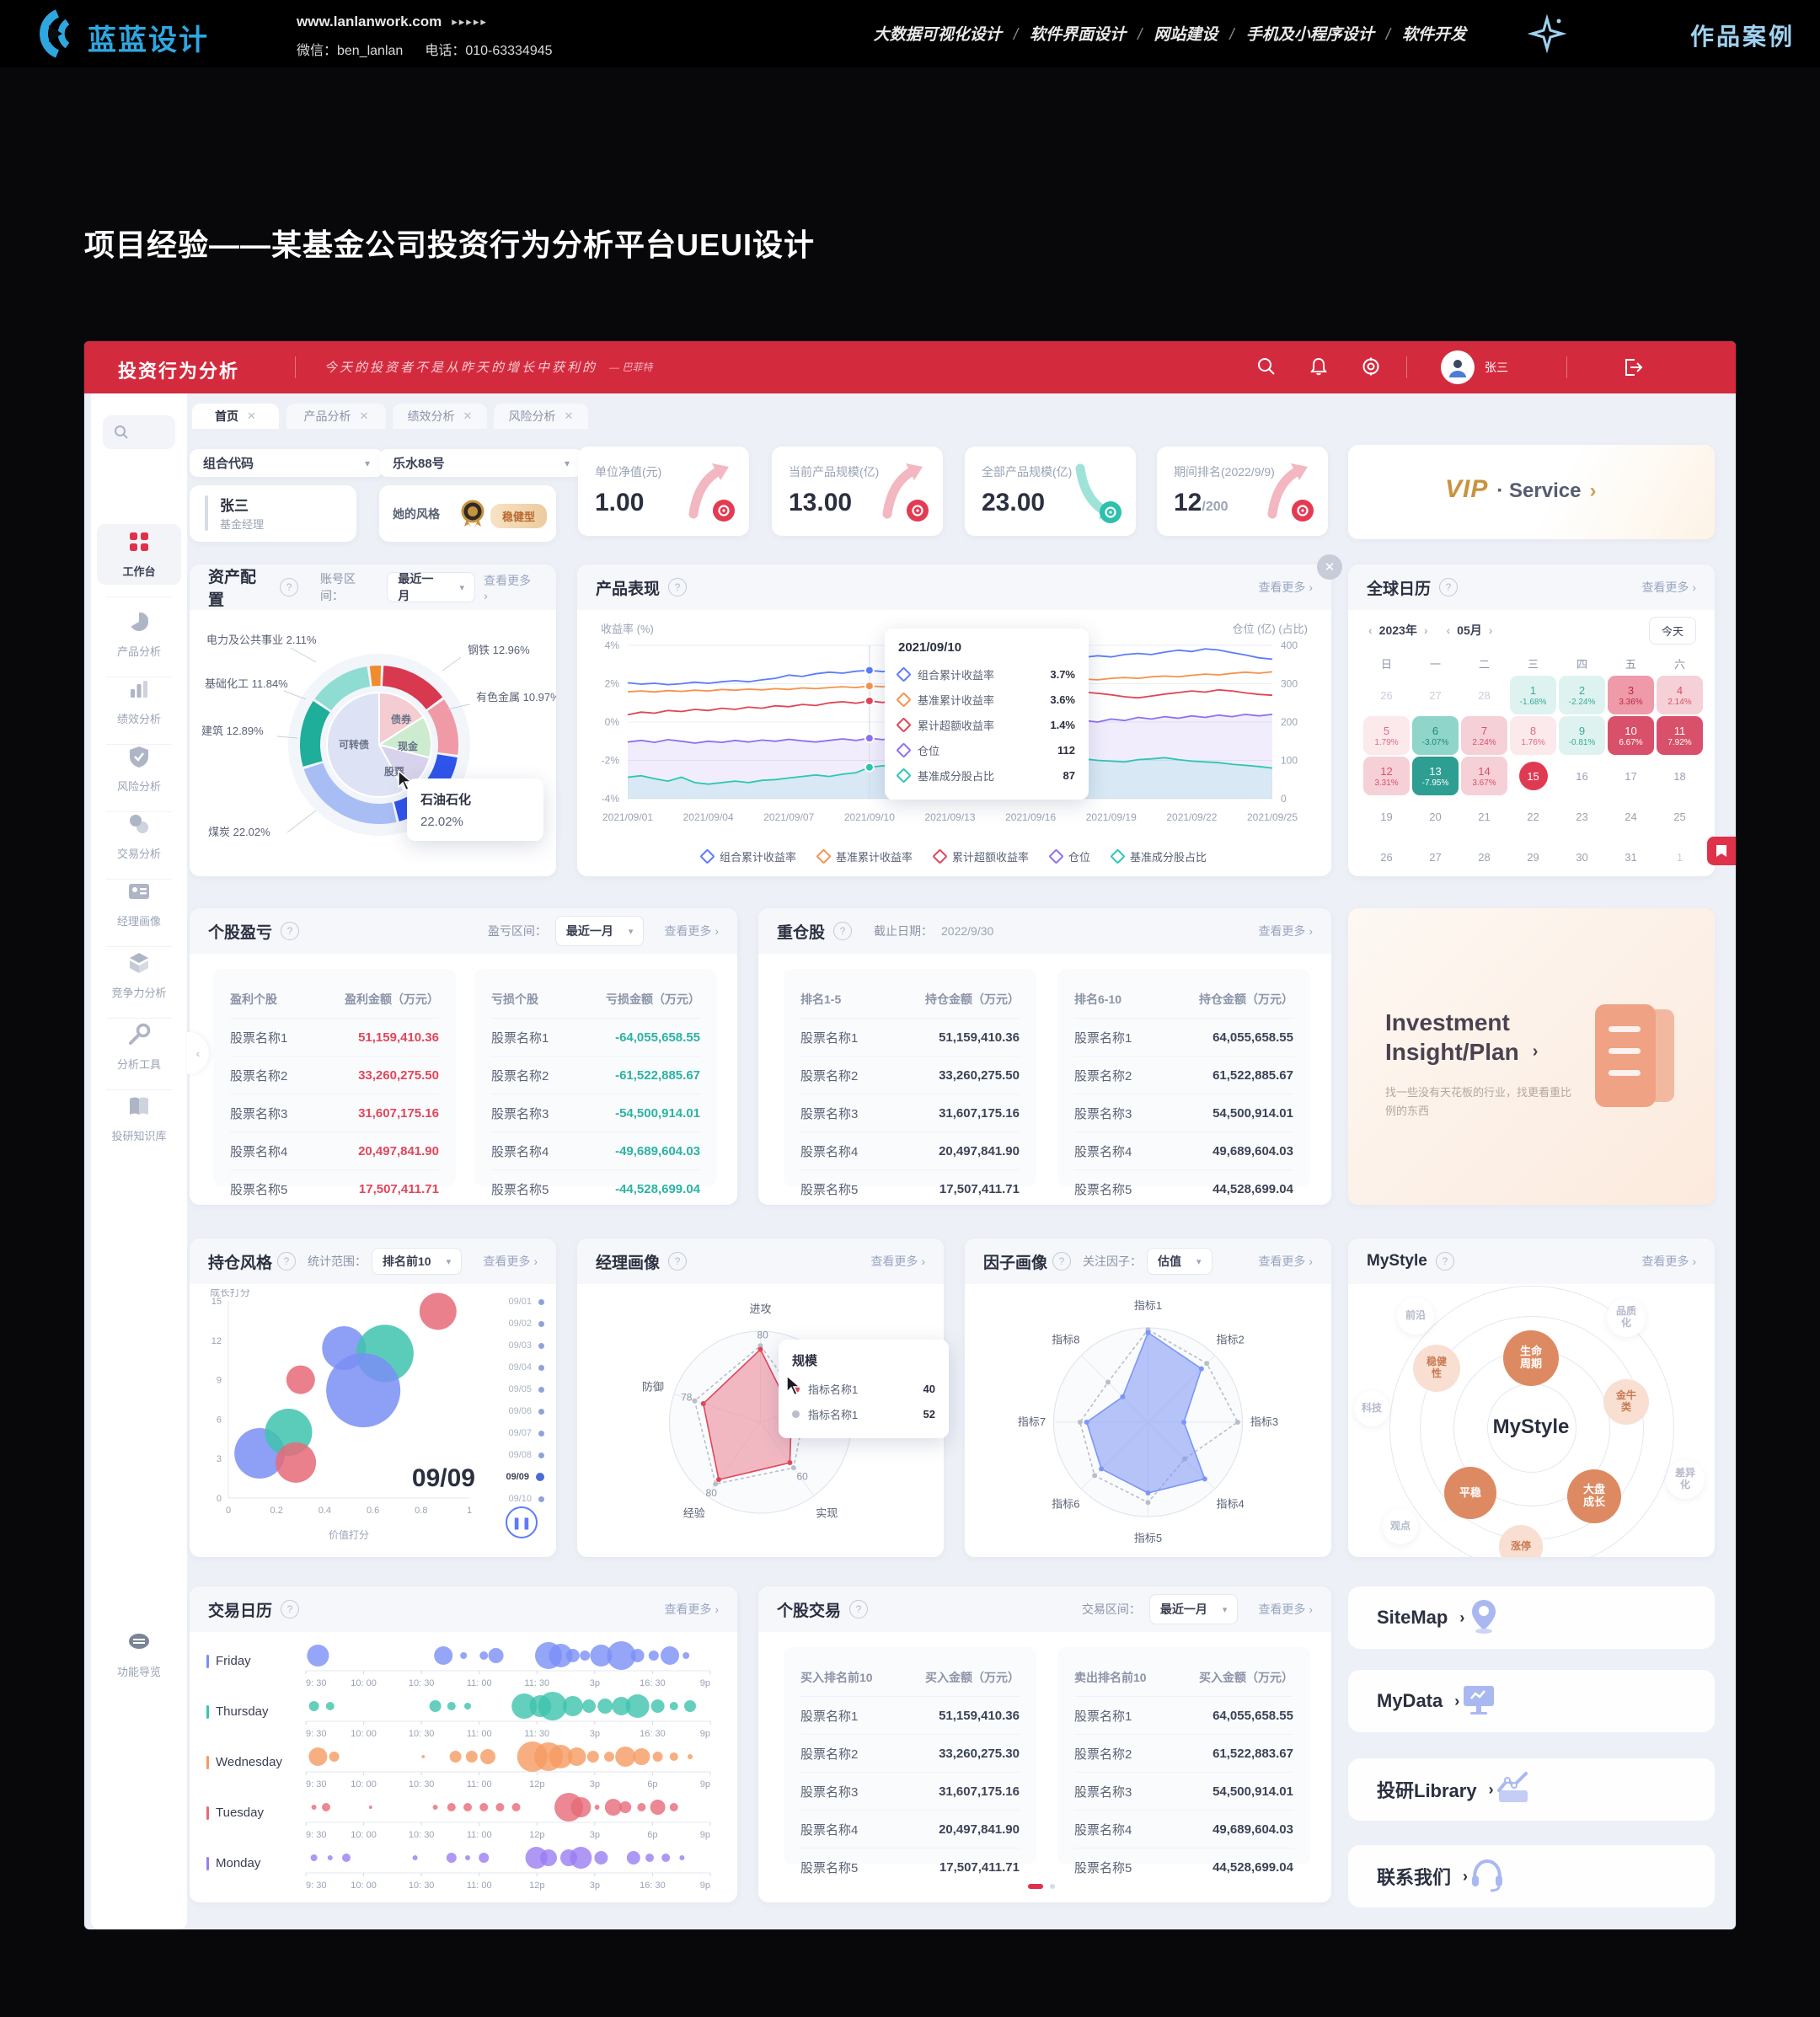 Image resolution: width=1820 pixels, height=2017 pixels. What do you see at coordinates (1632, 369) in the screenshot?
I see `logout-icon` at bounding box center [1632, 369].